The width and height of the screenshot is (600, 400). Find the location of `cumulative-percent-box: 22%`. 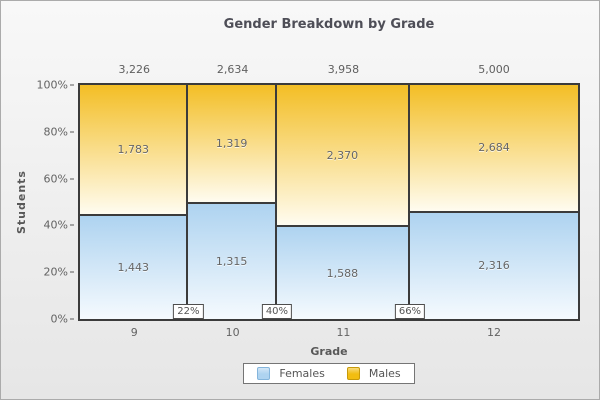

cumulative-percent-box: 22% is located at coordinates (188, 311).